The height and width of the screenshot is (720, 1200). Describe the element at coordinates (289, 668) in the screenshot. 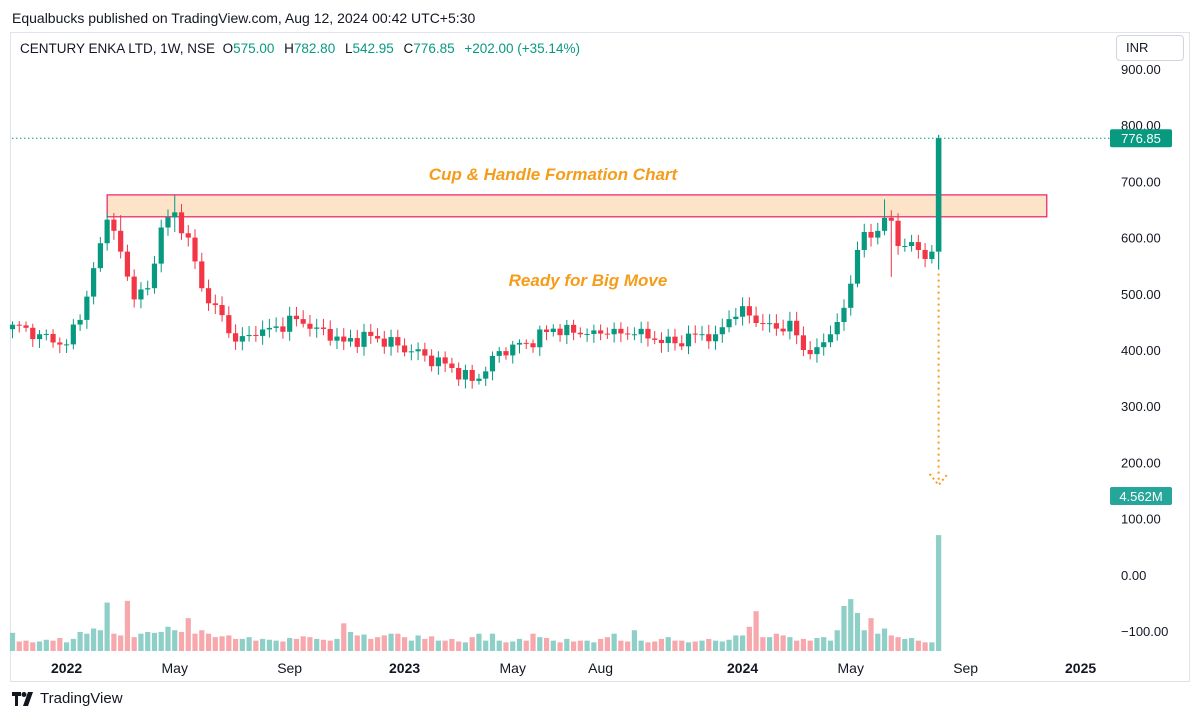

I see `time-tick-label: Sep` at that location.